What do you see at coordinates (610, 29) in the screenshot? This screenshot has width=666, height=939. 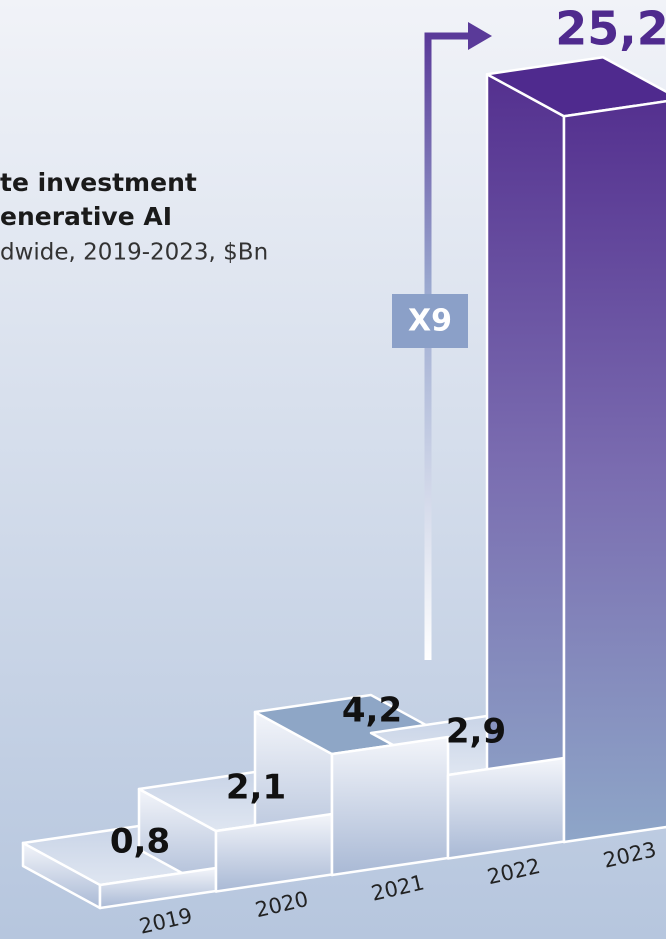 I see `value-label: 25,2` at bounding box center [610, 29].